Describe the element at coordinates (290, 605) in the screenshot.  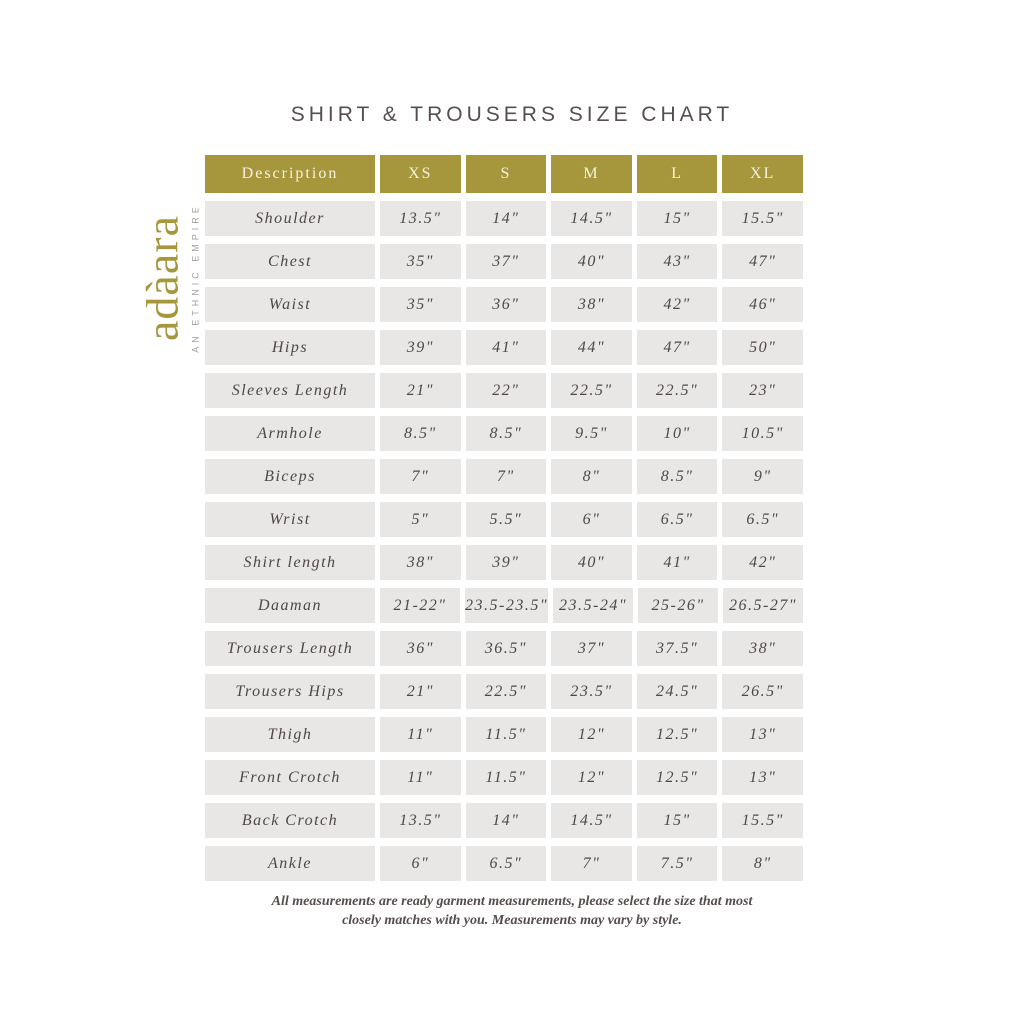
I see `row-label: Daaman` at that location.